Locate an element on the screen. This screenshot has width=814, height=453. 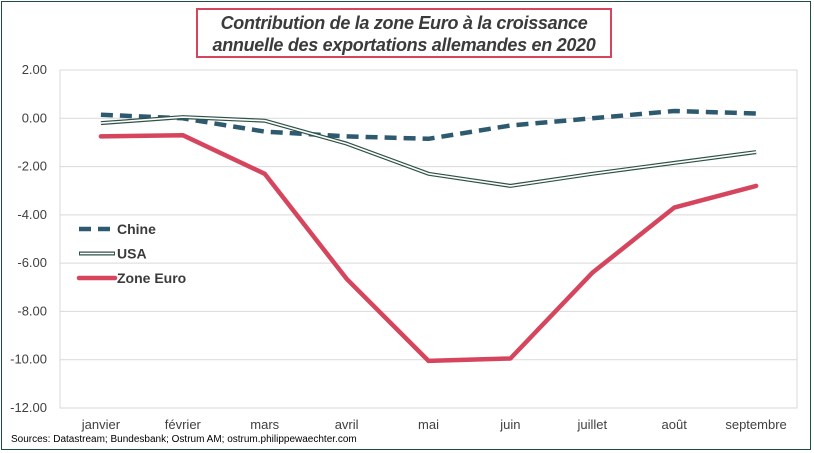
x-tick-label: mars is located at coordinates (264, 424).